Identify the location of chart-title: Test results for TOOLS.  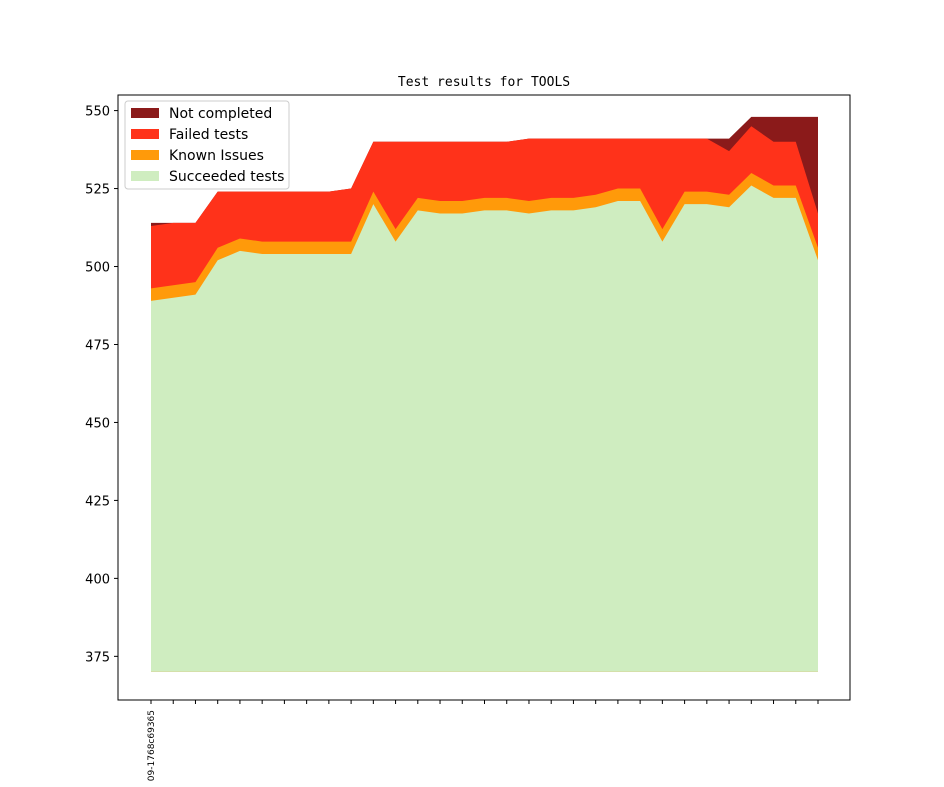
(484, 82).